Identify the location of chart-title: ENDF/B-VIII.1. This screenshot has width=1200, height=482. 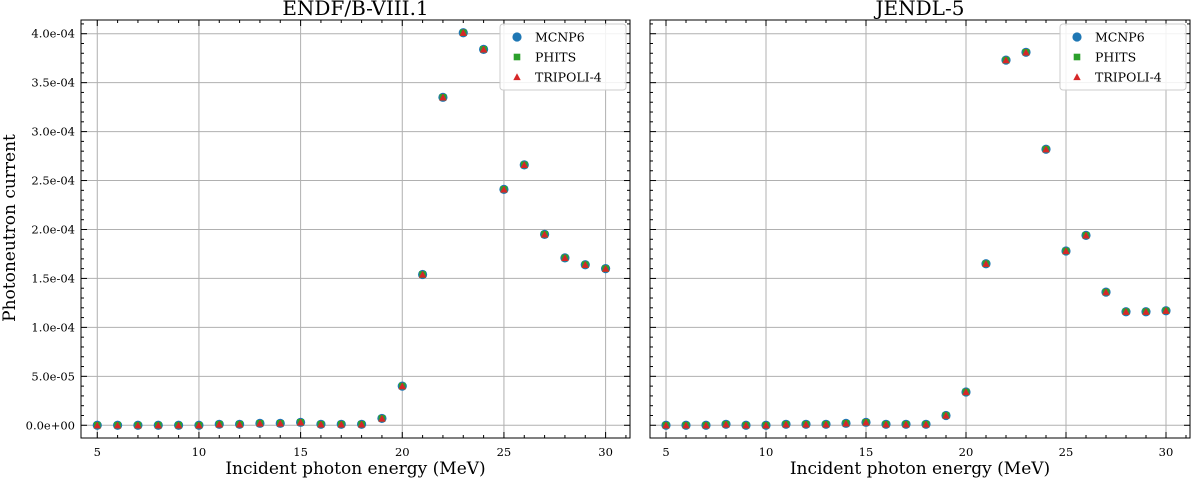
(355, 10).